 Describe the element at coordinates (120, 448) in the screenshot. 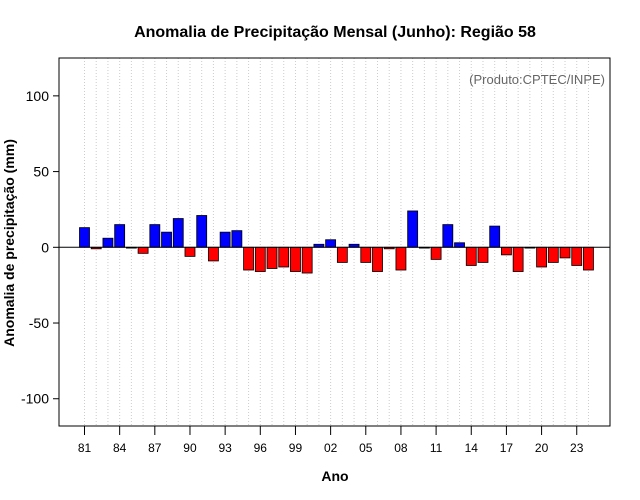

I see `x-tick-label-84: 84` at that location.